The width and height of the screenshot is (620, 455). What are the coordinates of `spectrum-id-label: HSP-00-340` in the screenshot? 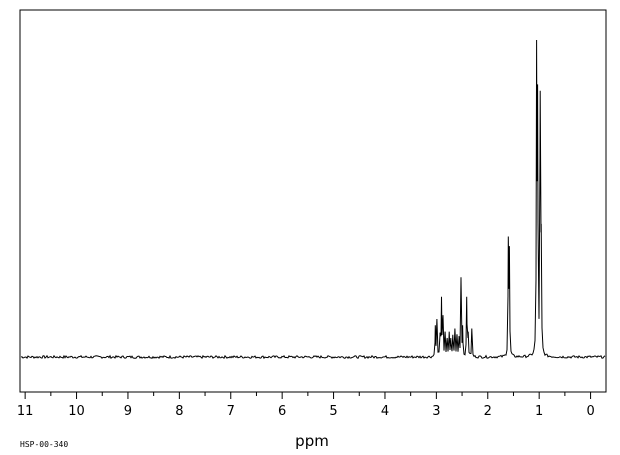 It's located at (44, 444).